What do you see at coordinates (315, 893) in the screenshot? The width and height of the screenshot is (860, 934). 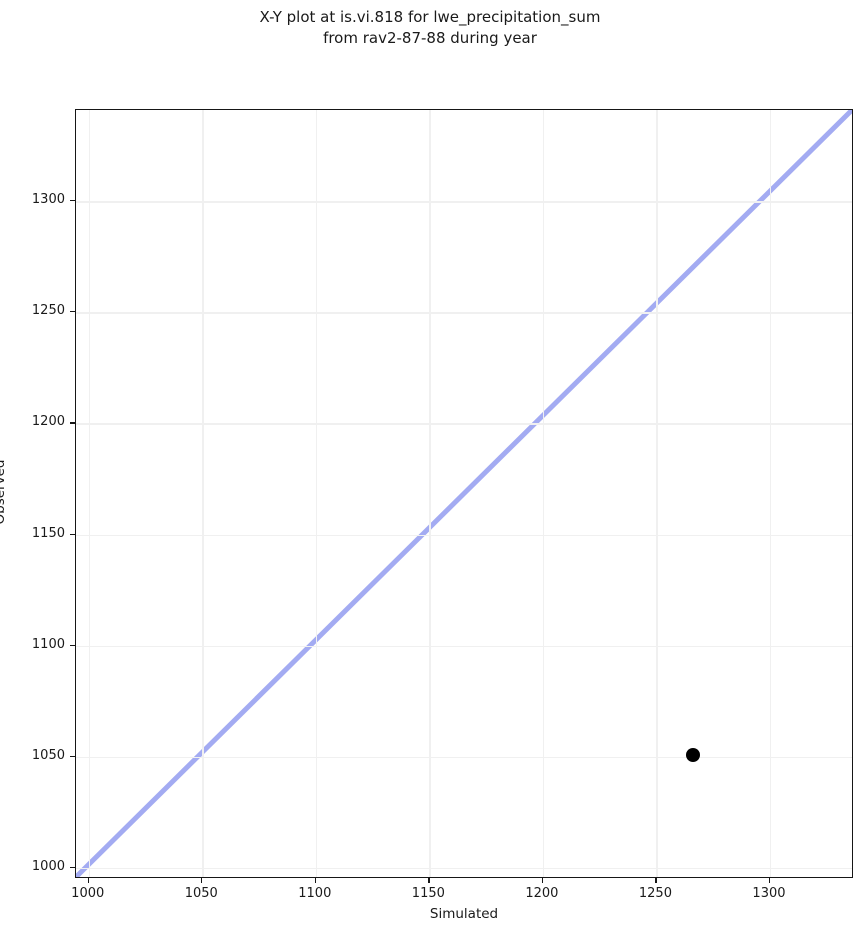 I see `x-tick-label: 1100` at bounding box center [315, 893].